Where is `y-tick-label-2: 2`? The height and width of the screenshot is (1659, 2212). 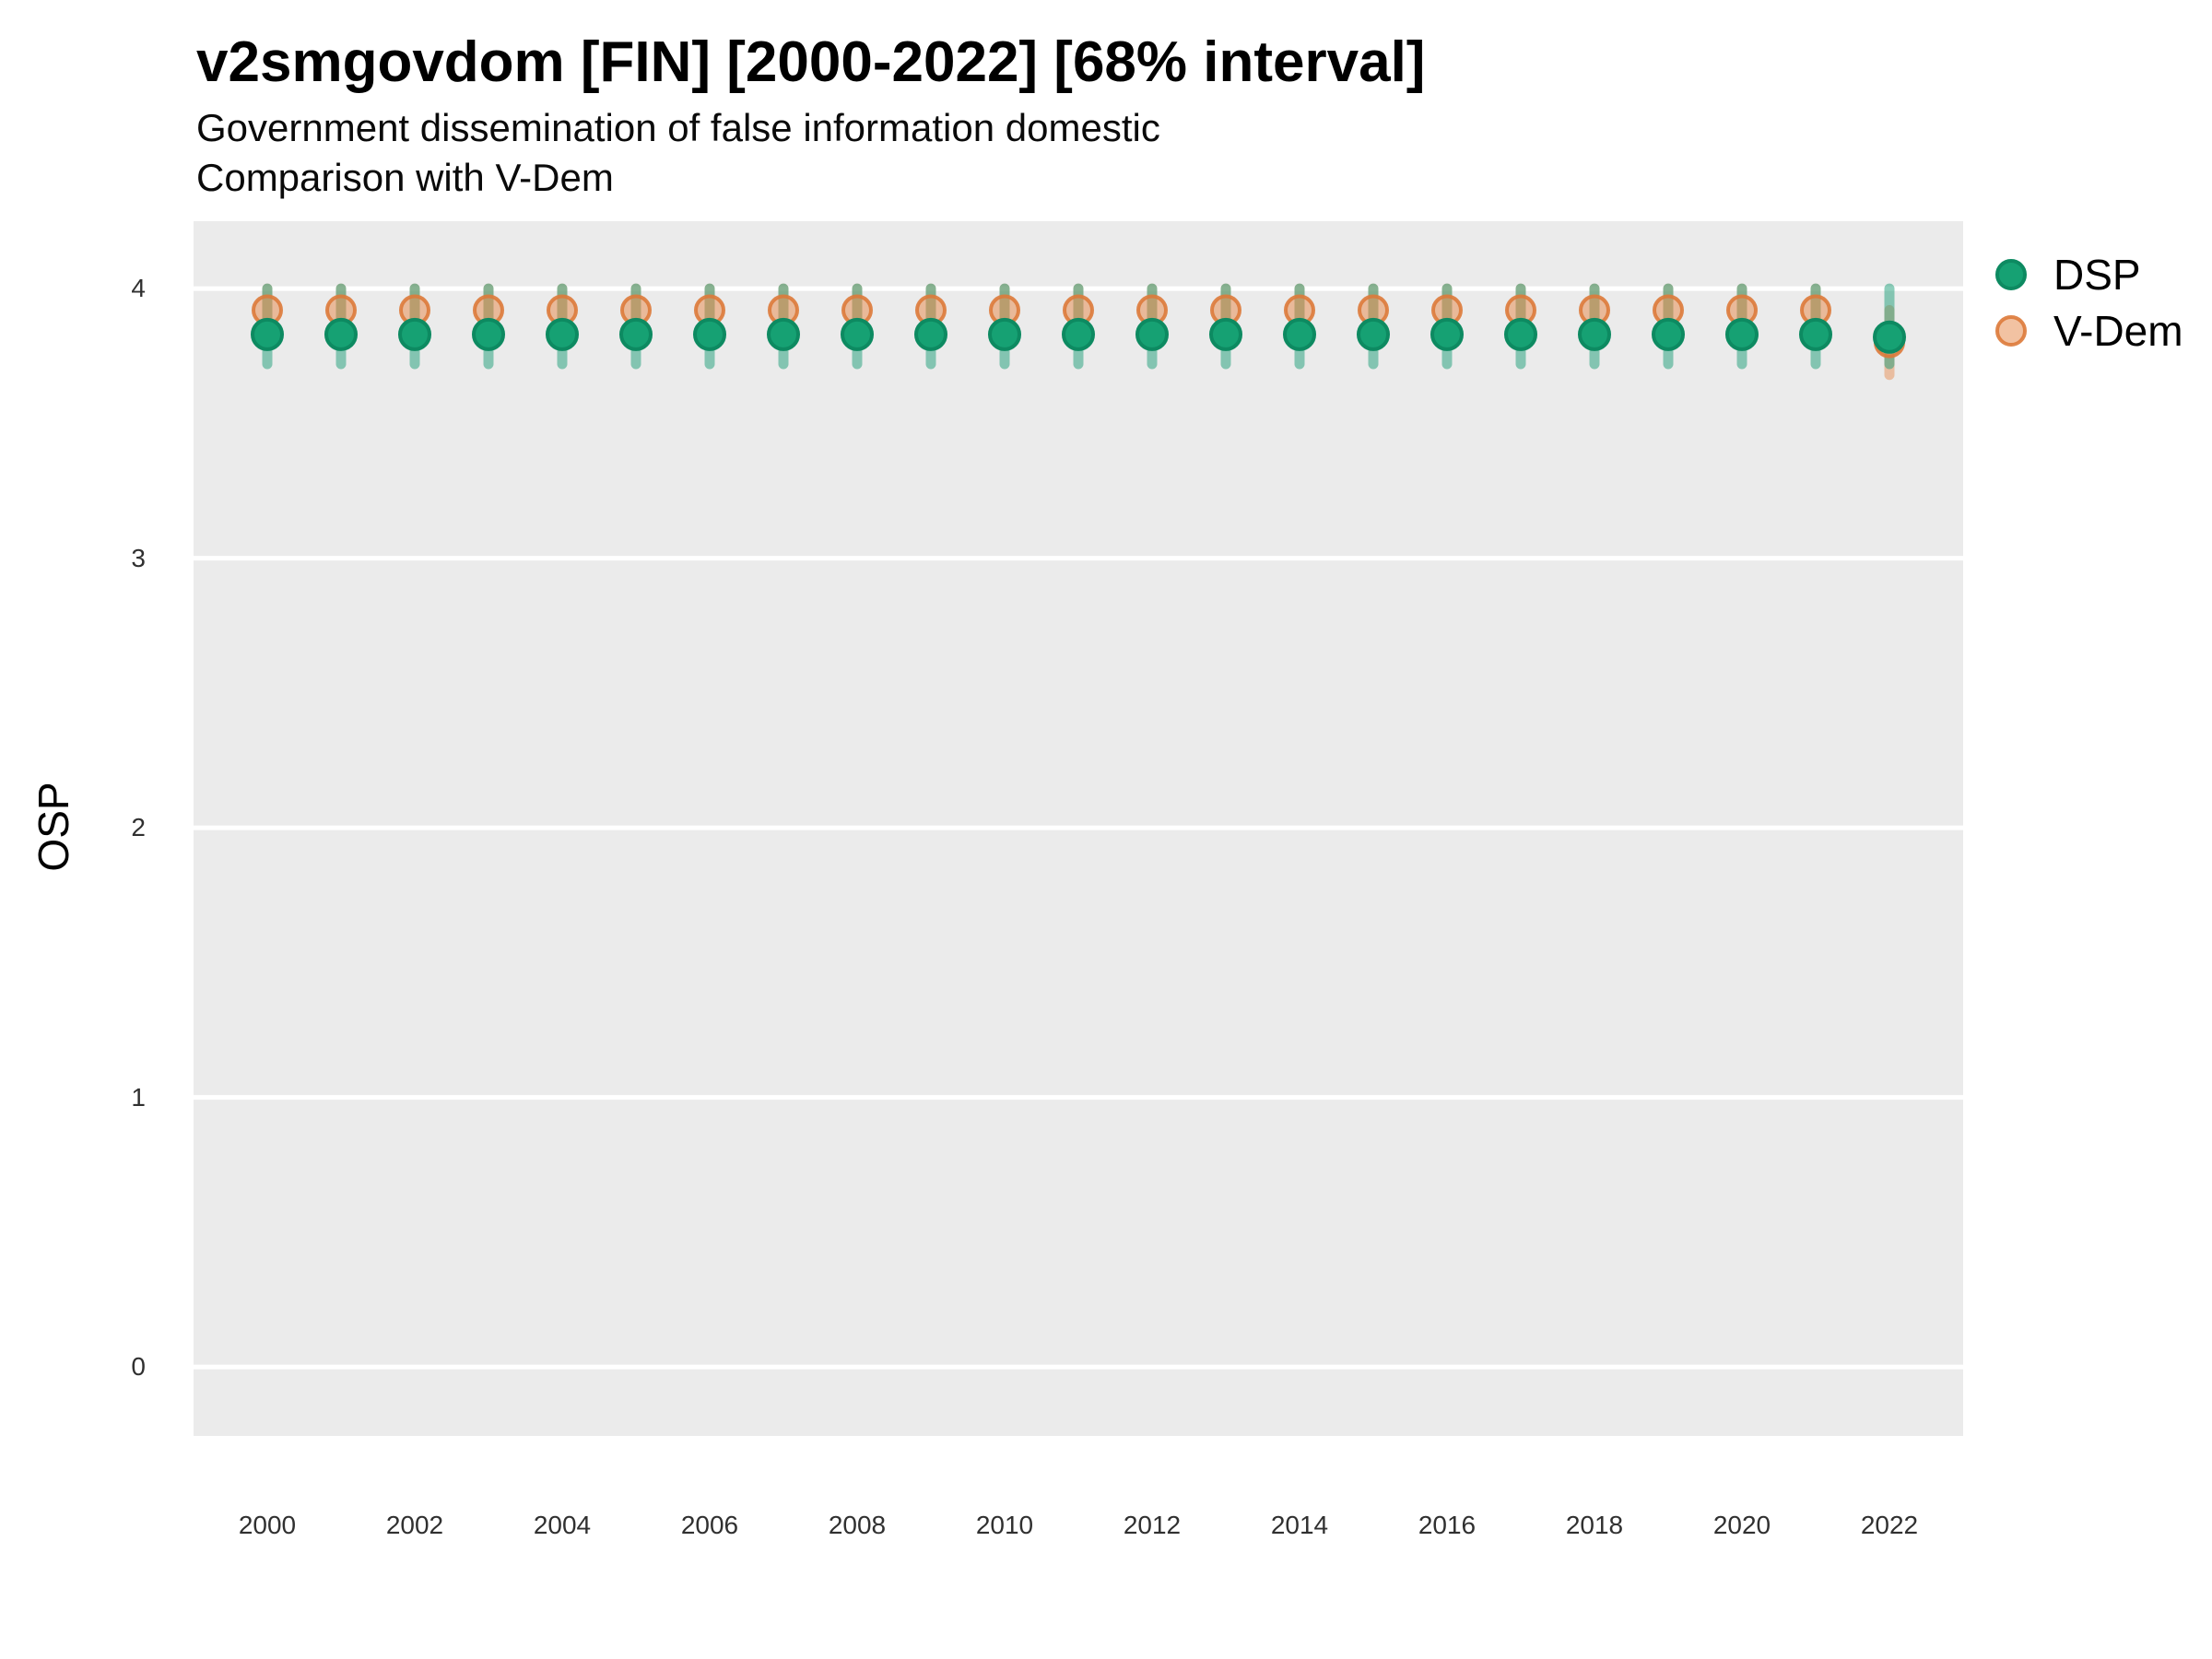
y-tick-label-2: 2 is located at coordinates (138, 827).